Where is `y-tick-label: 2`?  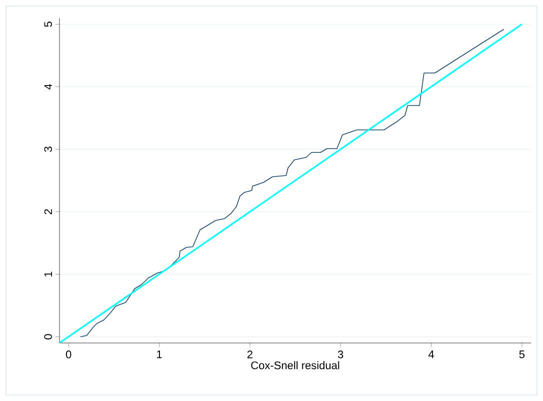
y-tick-label: 2 is located at coordinates (48, 211).